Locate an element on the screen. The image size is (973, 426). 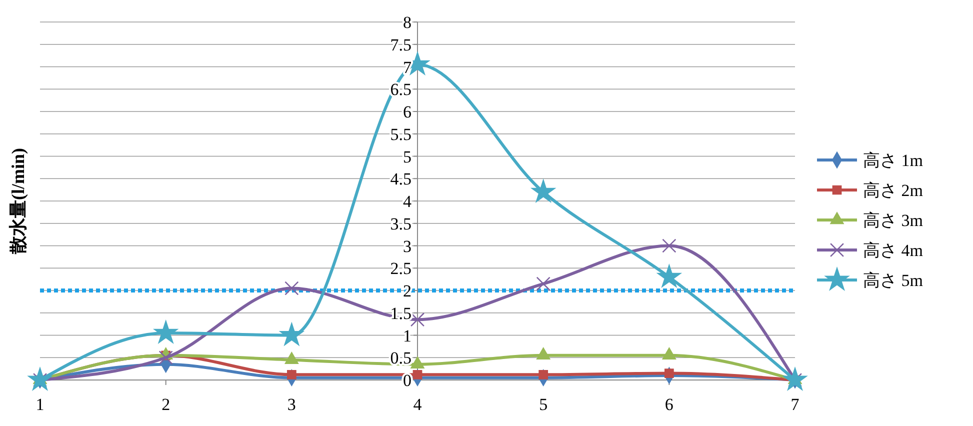
x-tick-label: 1 is located at coordinates (40, 404).